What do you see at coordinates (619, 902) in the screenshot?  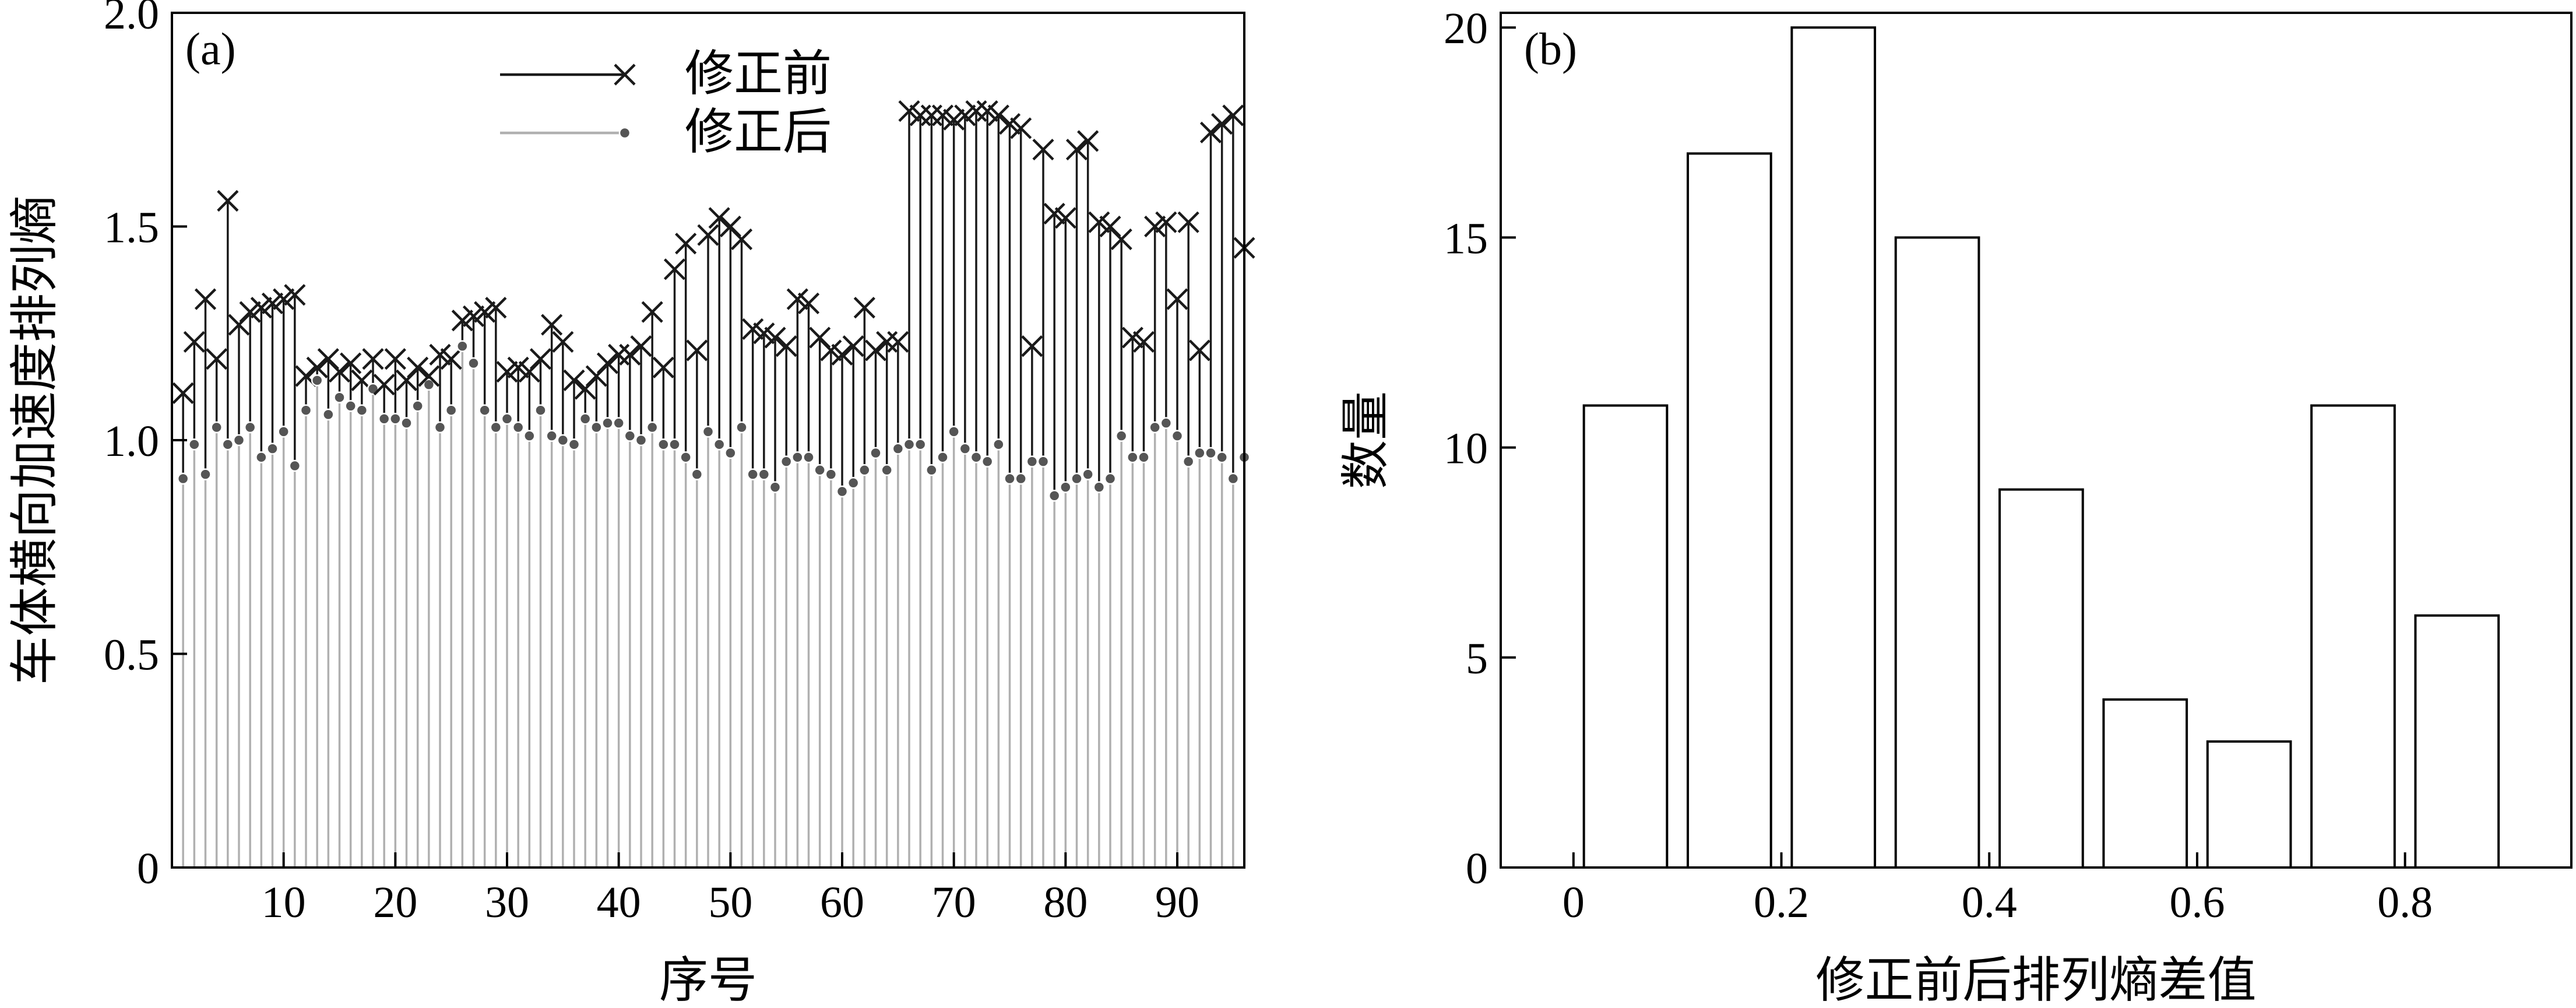 I see `x-tick-label: 40` at bounding box center [619, 902].